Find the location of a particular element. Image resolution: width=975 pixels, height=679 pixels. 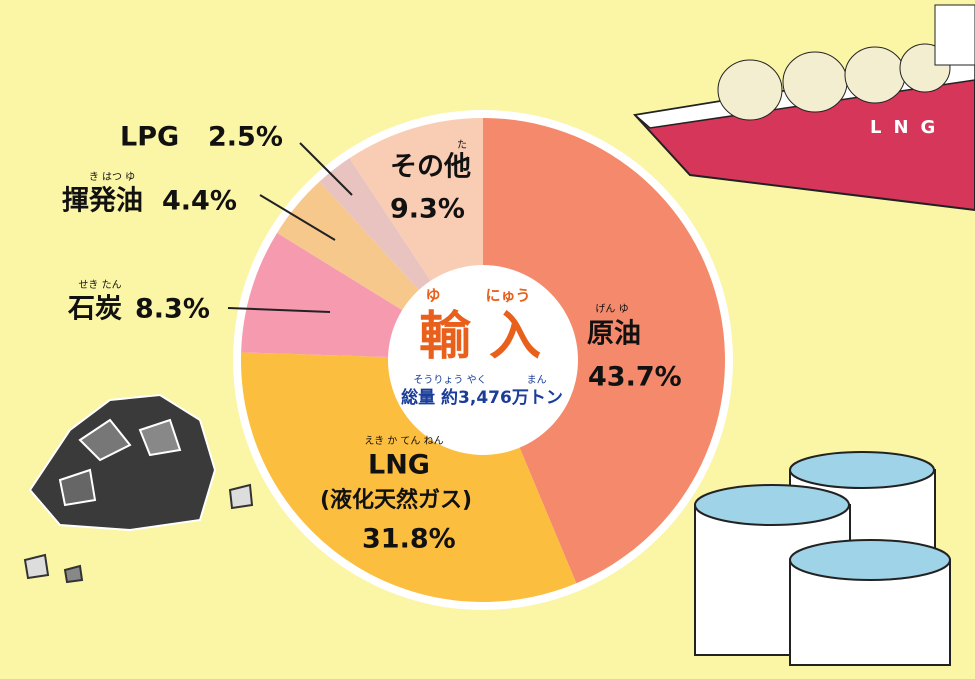

category-label: 揮発油 is located at coordinates (102, 201).